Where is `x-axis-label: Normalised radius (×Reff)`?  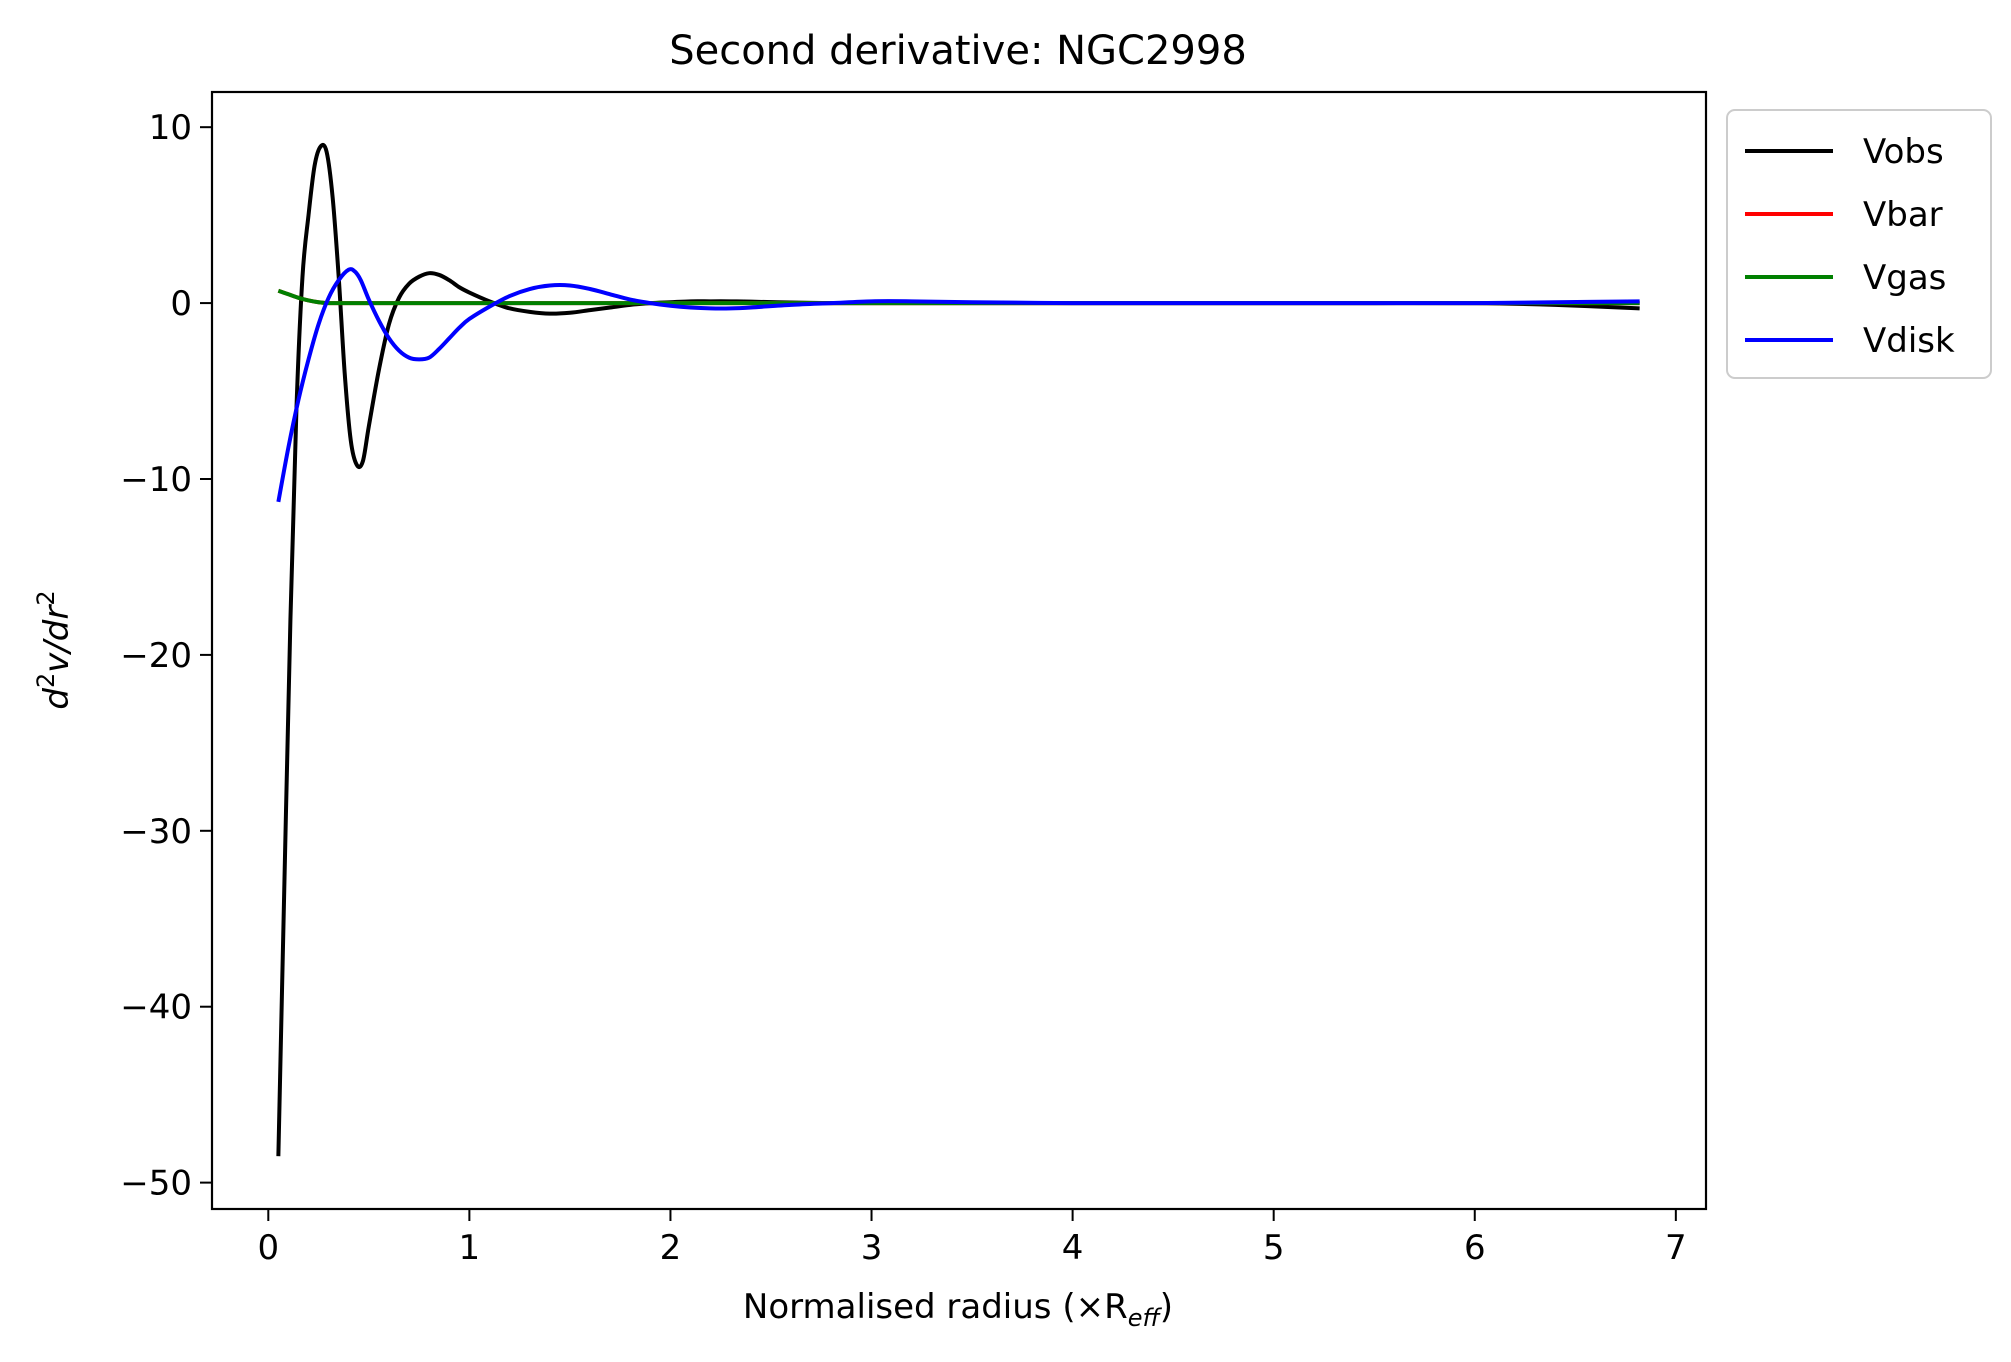 x-axis-label: Normalised radius (×Reff) is located at coordinates (958, 1309).